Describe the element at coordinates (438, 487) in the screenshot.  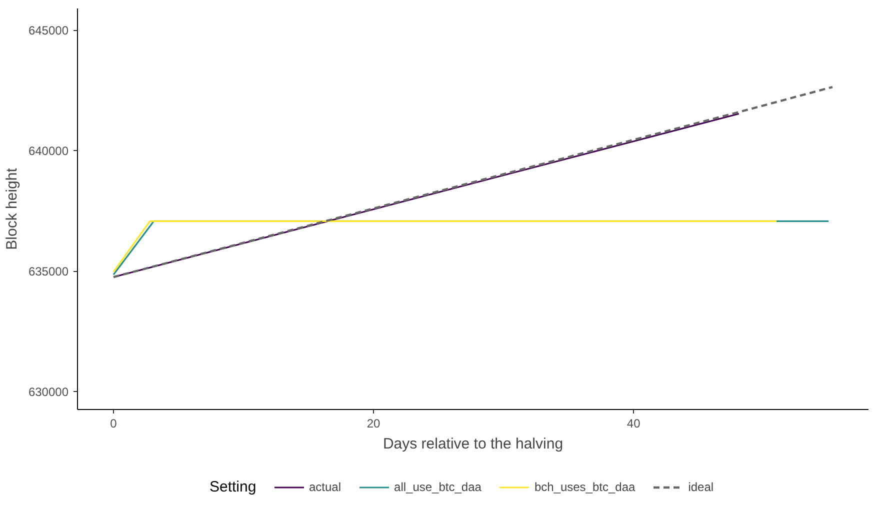
I see `legend-label: all_use_btc_daa` at that location.